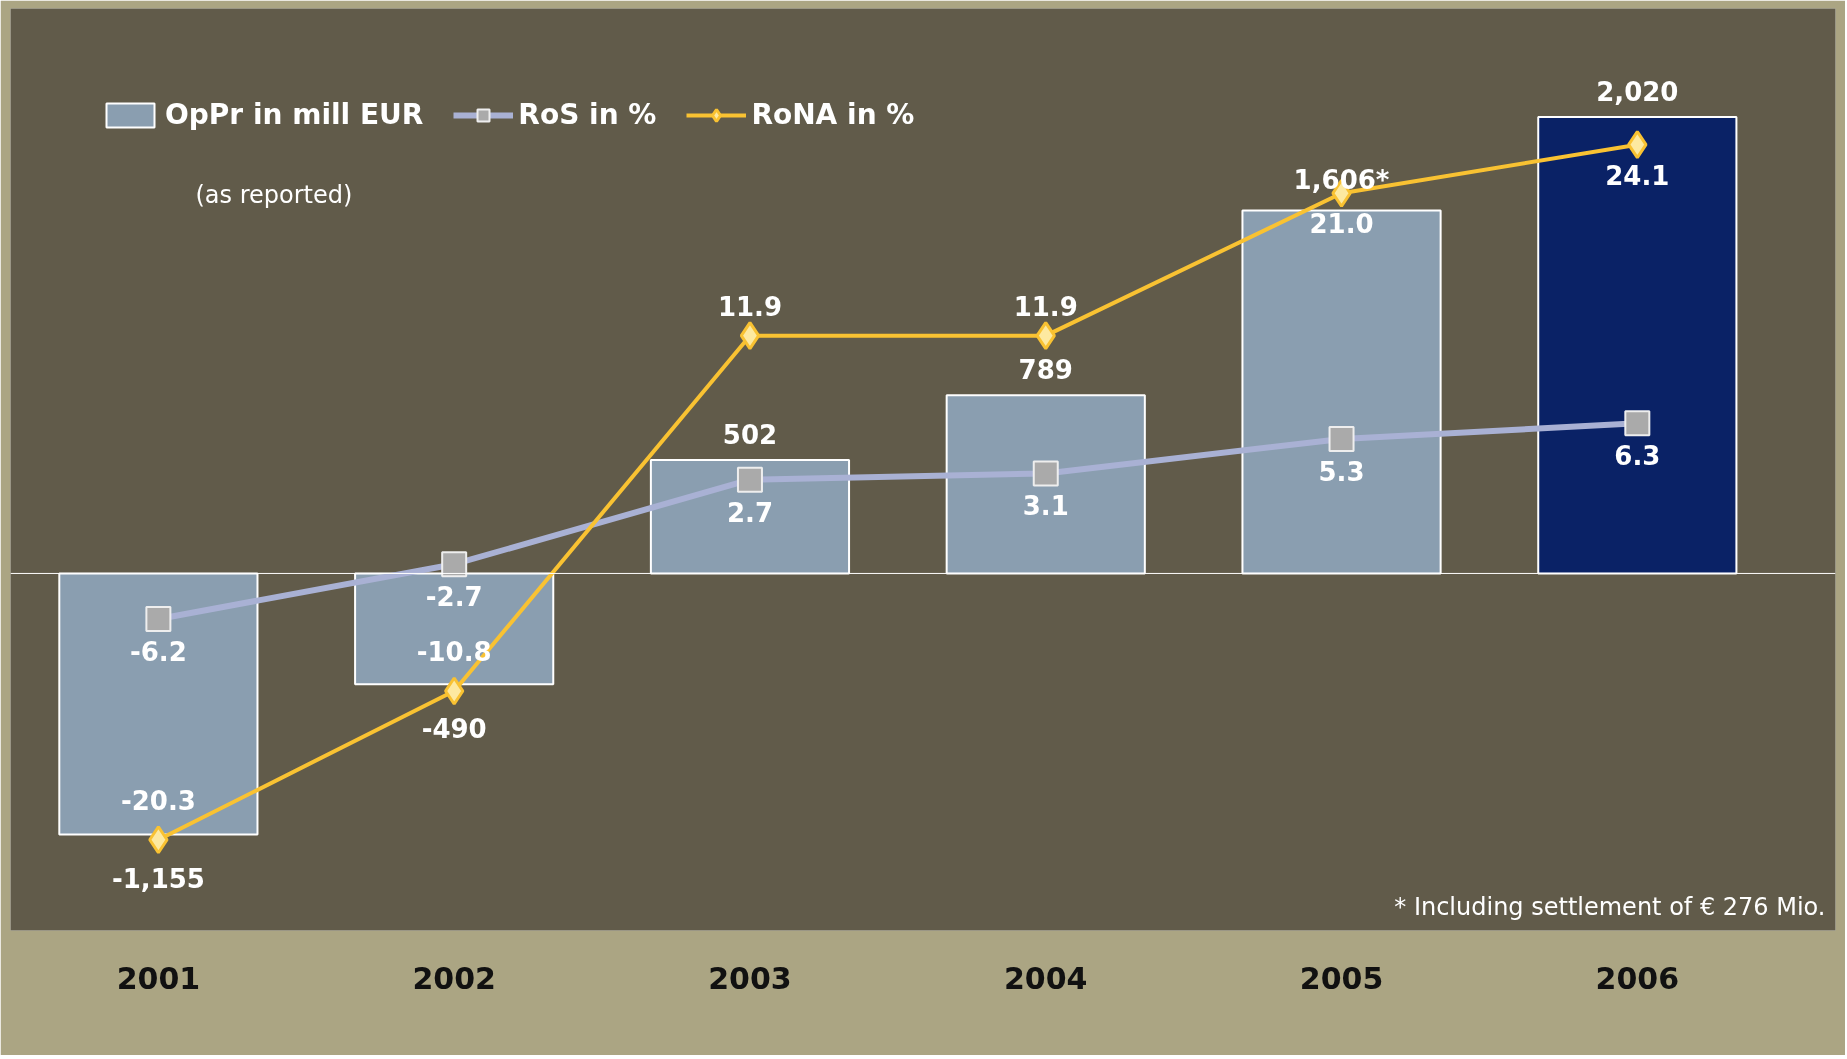  I want to click on data-label: 6.3, so click(1637, 456).